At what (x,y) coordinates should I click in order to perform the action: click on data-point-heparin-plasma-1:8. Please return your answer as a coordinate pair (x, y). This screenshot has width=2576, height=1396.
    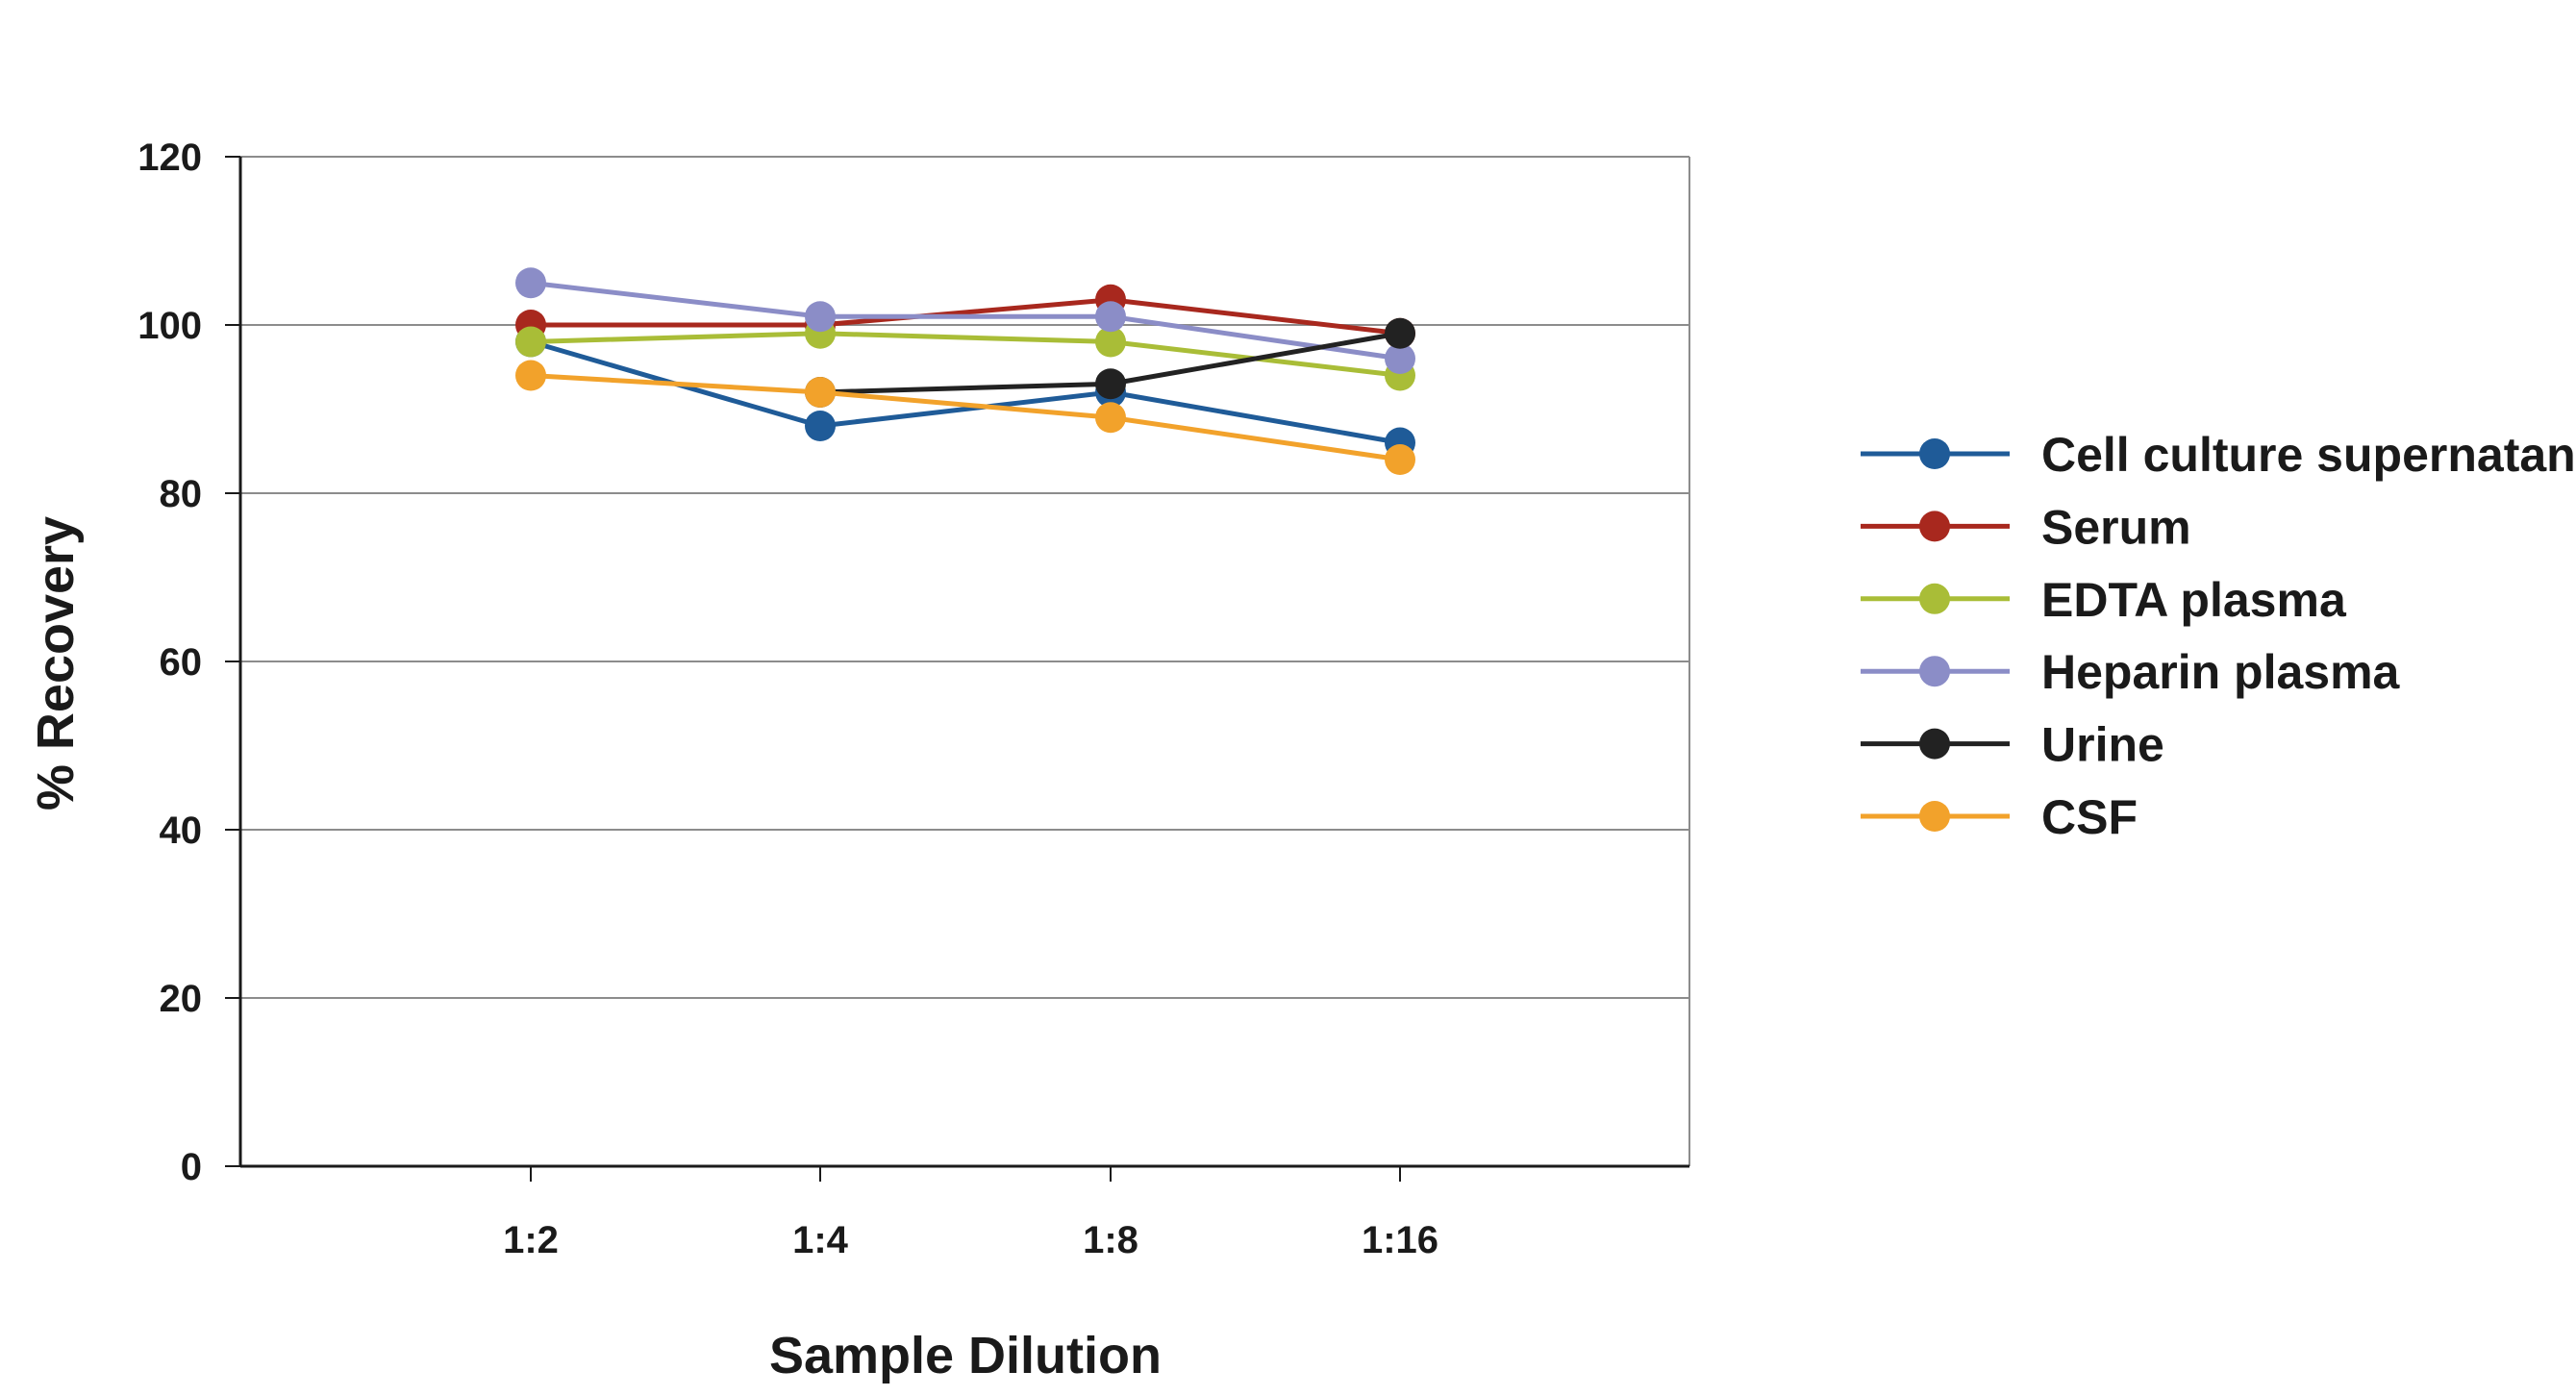
    Looking at the image, I should click on (1110, 317).